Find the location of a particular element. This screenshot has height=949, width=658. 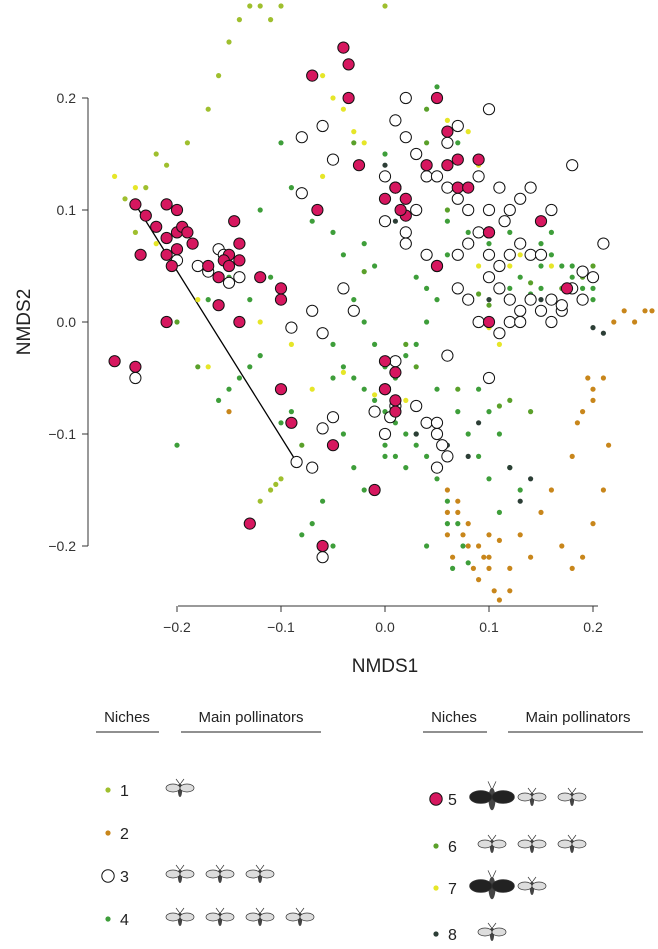

x-tick-label: −0.1 is located at coordinates (281, 627).